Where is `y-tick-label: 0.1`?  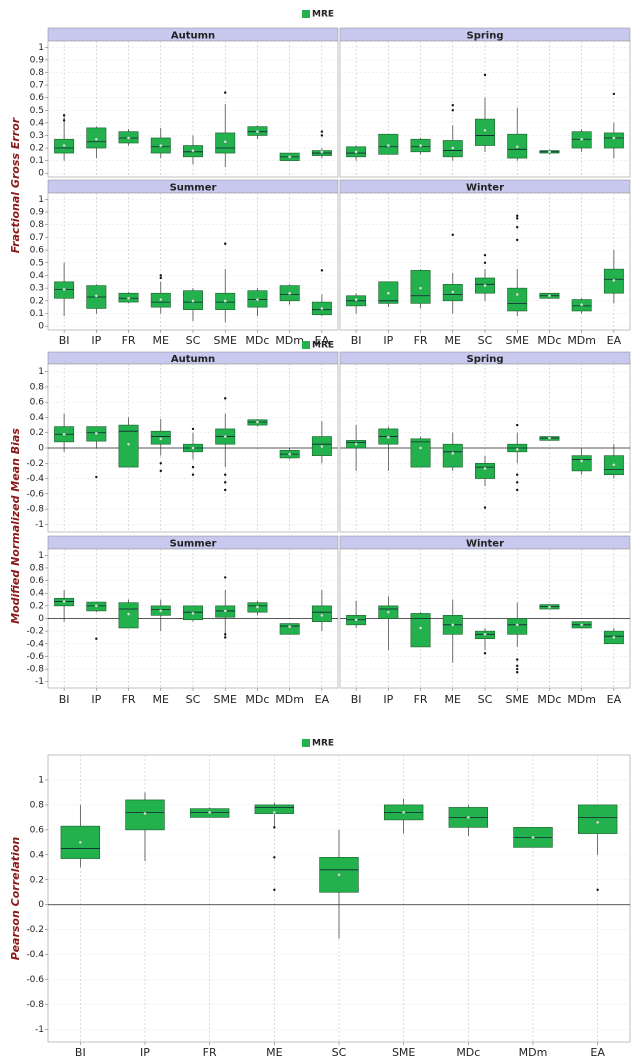 y-tick-label: 0.1 is located at coordinates (37, 161).